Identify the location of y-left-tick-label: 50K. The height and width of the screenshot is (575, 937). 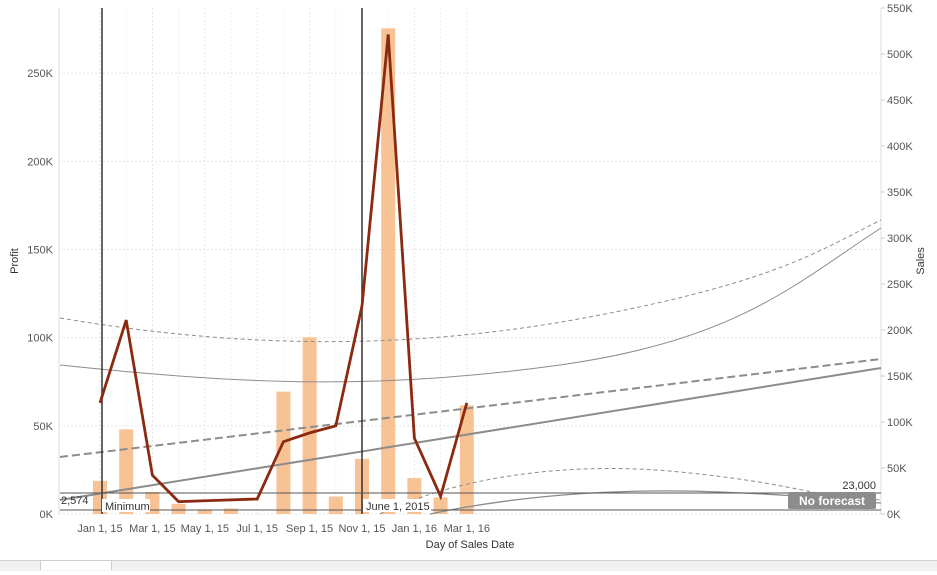
(43, 427).